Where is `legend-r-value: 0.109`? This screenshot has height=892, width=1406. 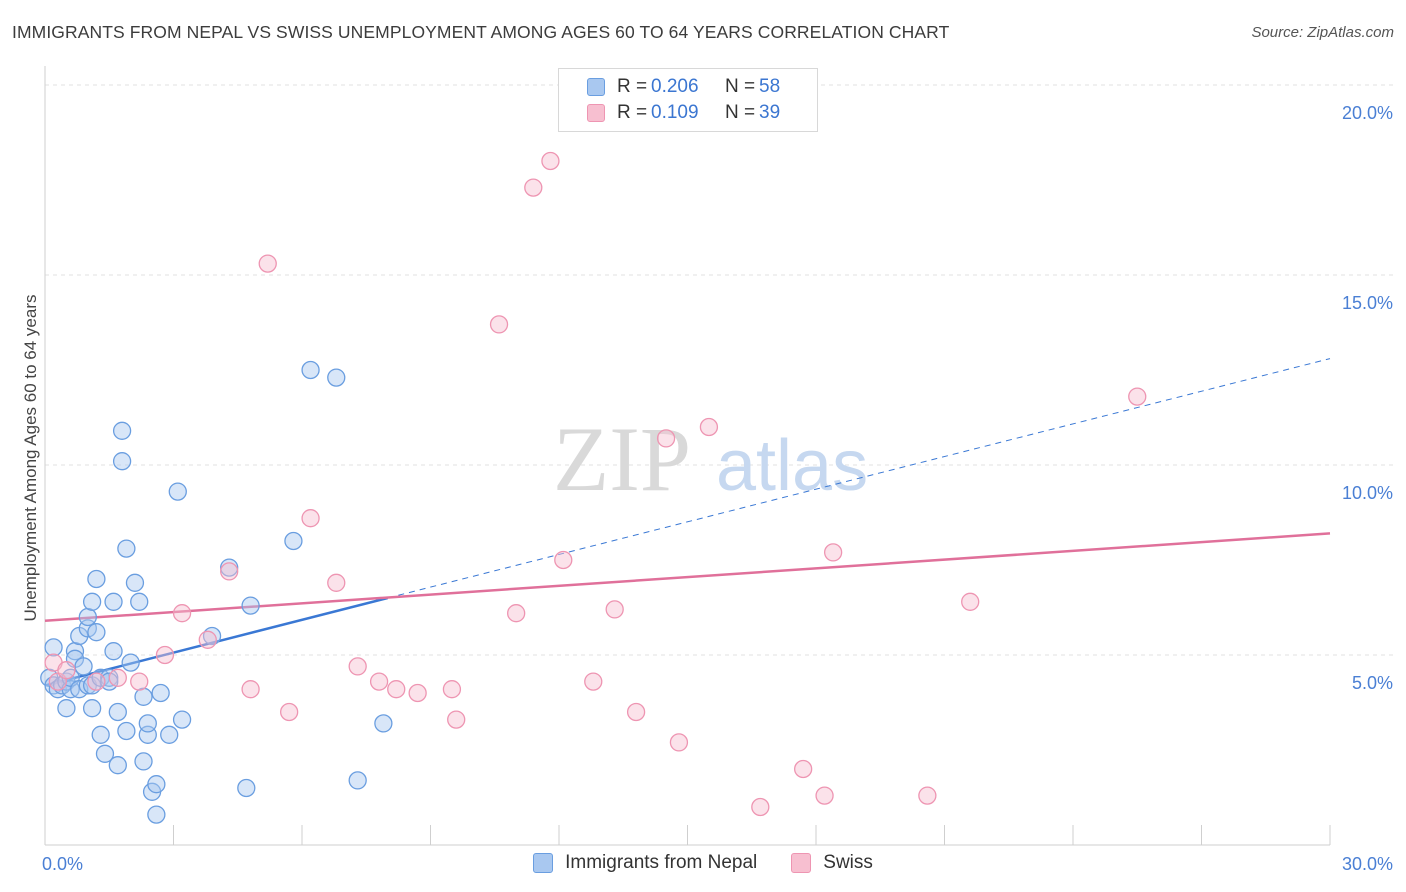 legend-r-value: 0.109 is located at coordinates (675, 112).